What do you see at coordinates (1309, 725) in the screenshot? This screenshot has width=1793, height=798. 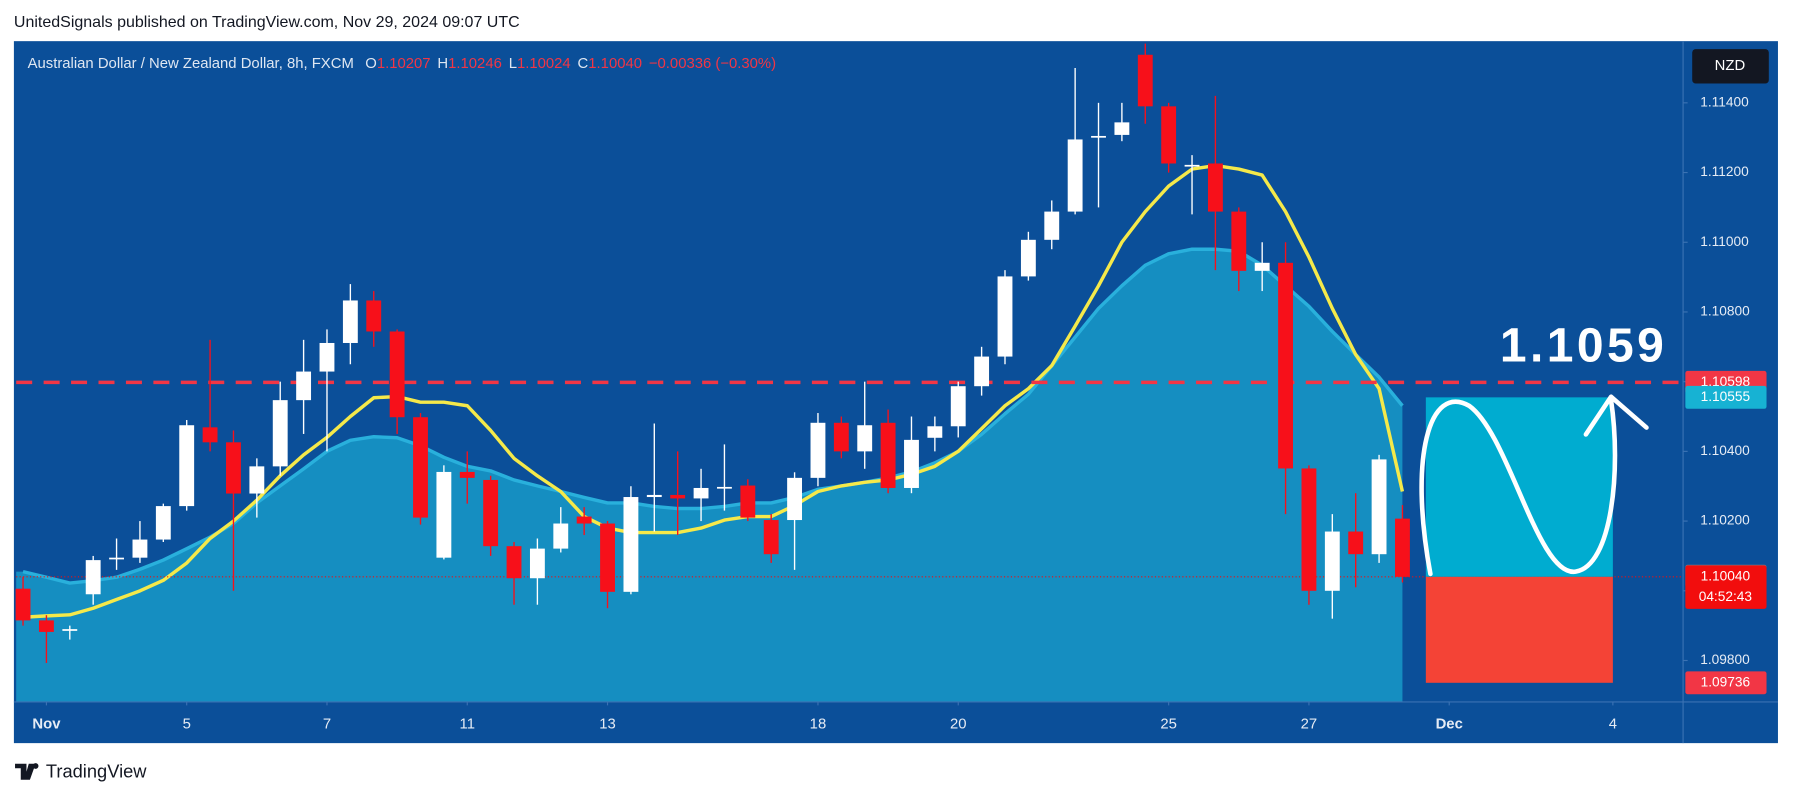 I see `time-tick-label: 27` at bounding box center [1309, 725].